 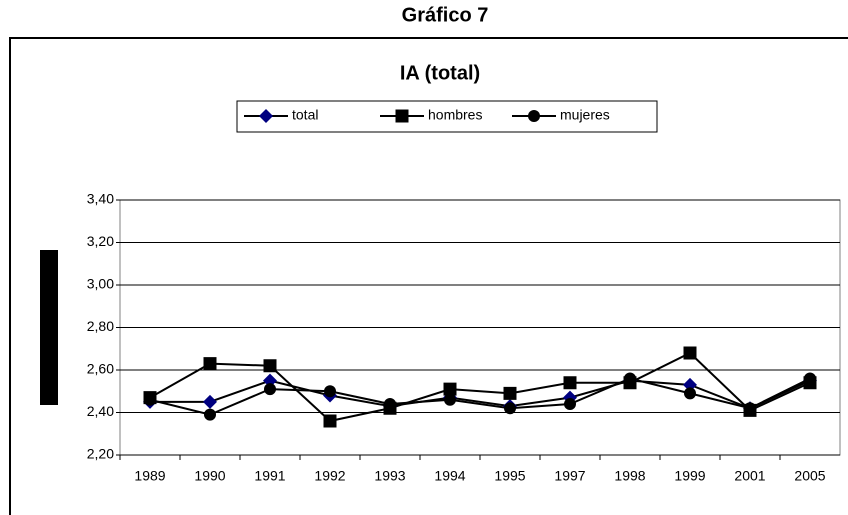 I want to click on y-tick-label: 2,20, so click(x=100, y=454).